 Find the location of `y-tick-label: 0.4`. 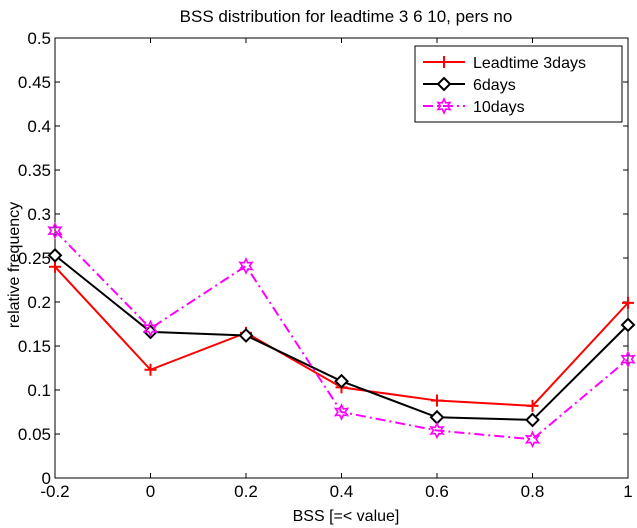

y-tick-label: 0.4 is located at coordinates (39, 126).